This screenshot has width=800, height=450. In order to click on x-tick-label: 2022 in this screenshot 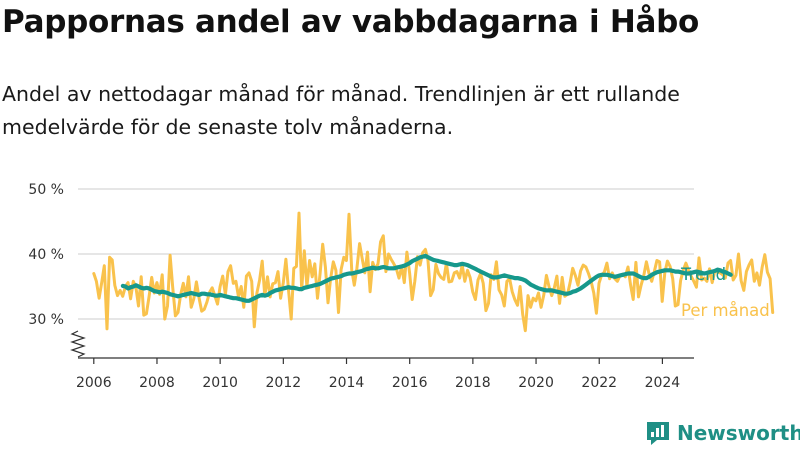, I will do `click(599, 383)`.